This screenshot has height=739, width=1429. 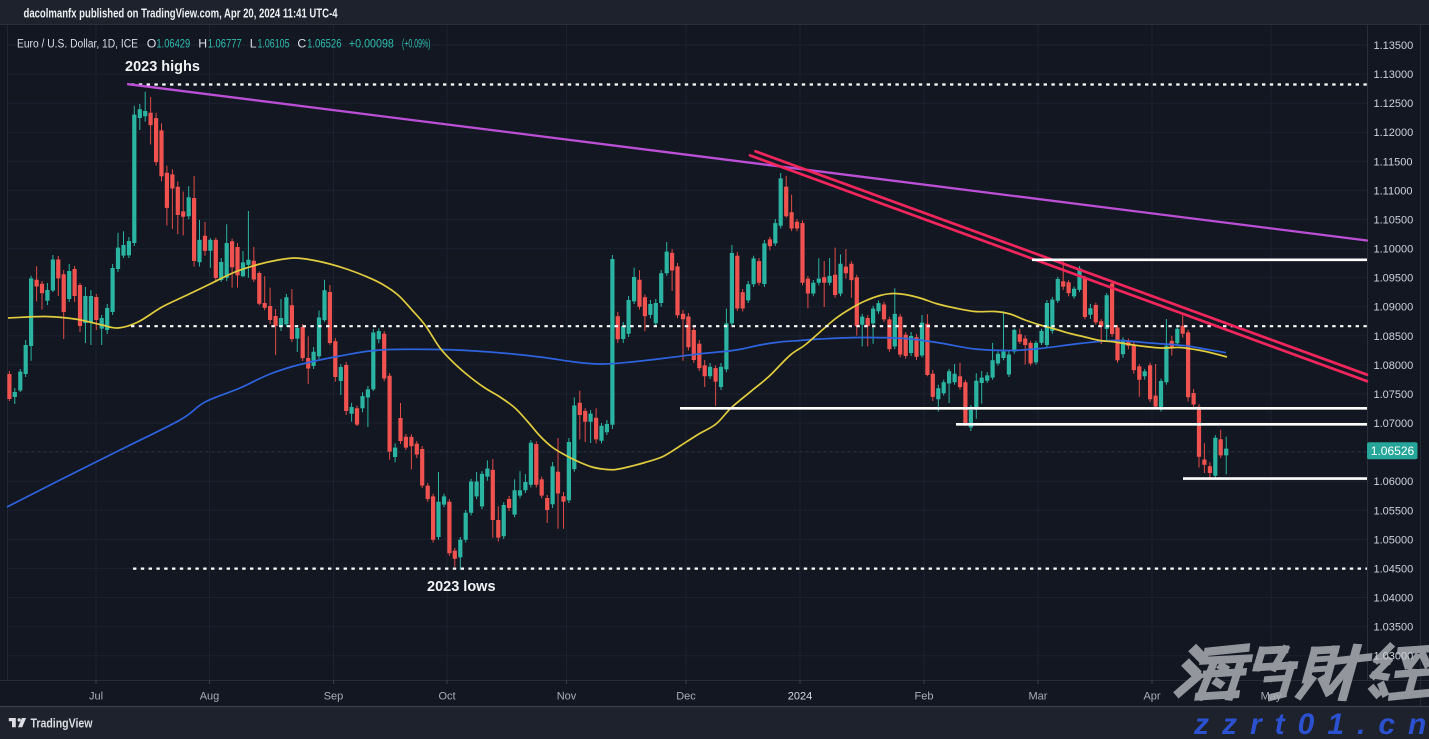 What do you see at coordinates (1271, 697) in the screenshot?
I see `svg-text: May` at bounding box center [1271, 697].